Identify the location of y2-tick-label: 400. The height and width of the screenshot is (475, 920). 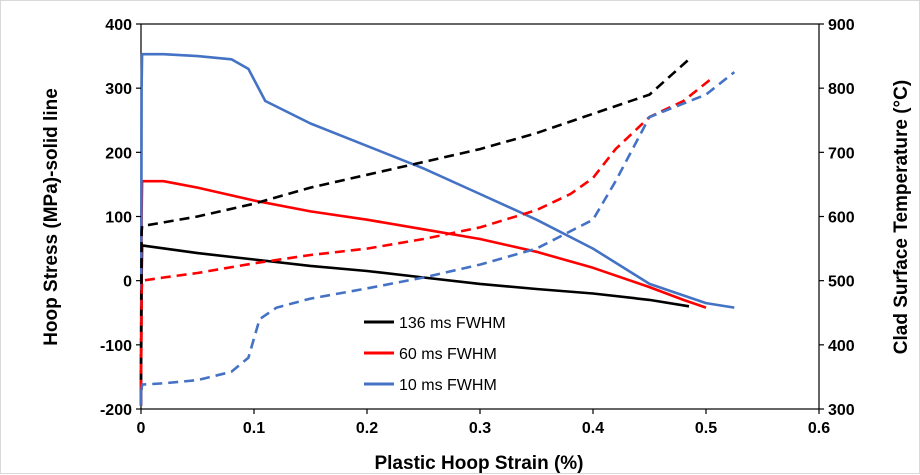
(841, 346).